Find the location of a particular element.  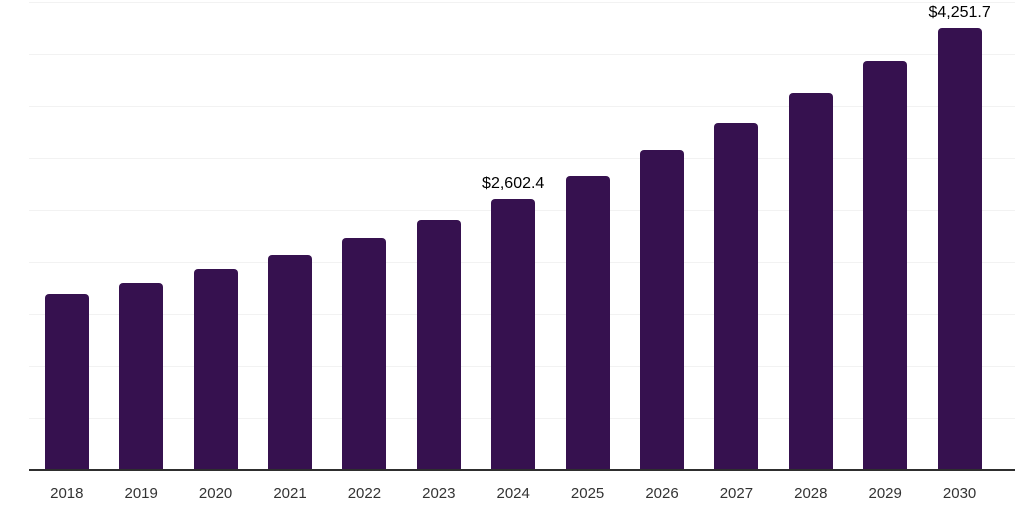

x-tick-2027: 2027 is located at coordinates (736, 493).